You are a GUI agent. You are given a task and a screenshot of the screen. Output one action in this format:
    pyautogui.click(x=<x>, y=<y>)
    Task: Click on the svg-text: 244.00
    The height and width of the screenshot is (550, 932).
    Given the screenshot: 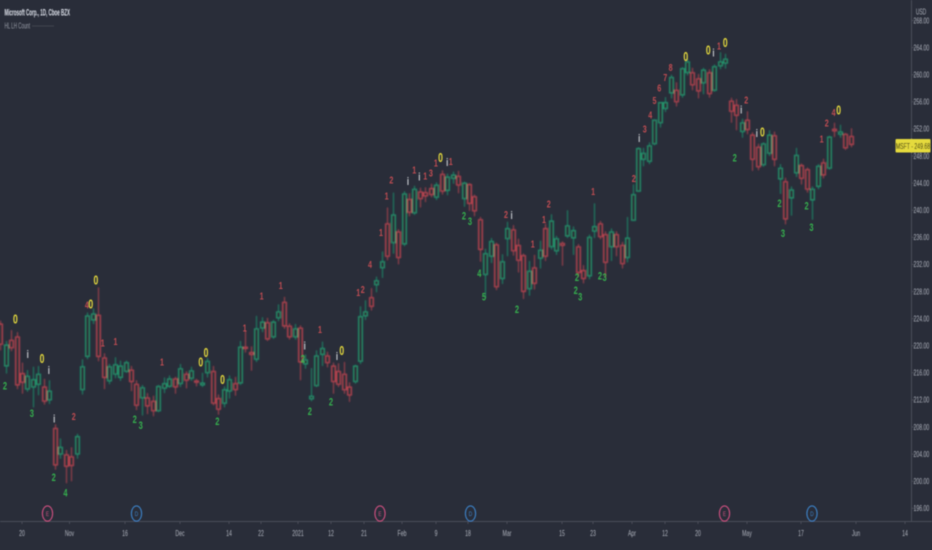 What is the action you would take?
    pyautogui.click(x=922, y=184)
    